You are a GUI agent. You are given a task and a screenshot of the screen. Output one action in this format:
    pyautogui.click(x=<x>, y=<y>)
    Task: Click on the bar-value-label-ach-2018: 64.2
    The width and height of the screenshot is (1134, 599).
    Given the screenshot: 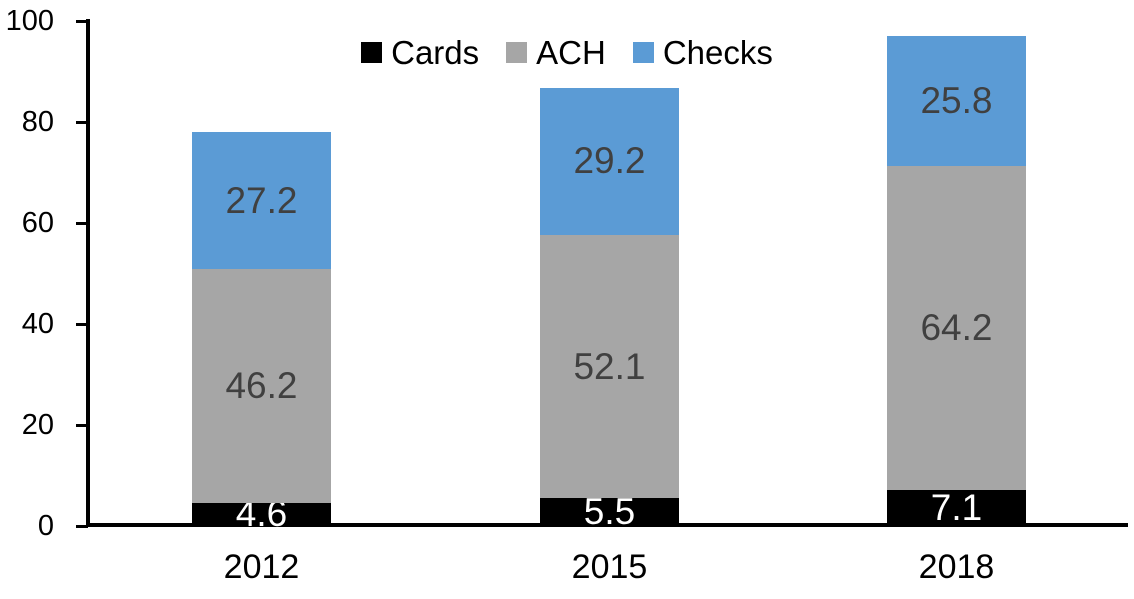 What is the action you would take?
    pyautogui.click(x=956, y=328)
    